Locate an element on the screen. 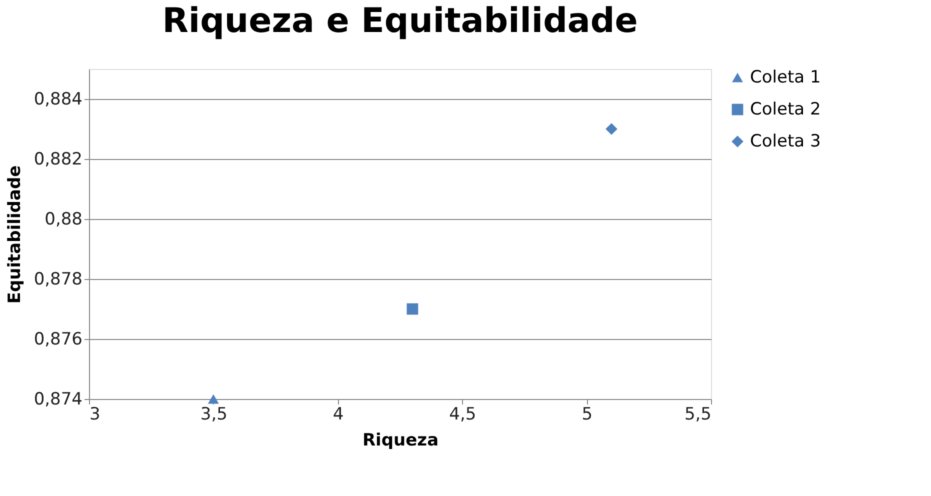  y-tick-label: 0,88 is located at coordinates (63, 220).